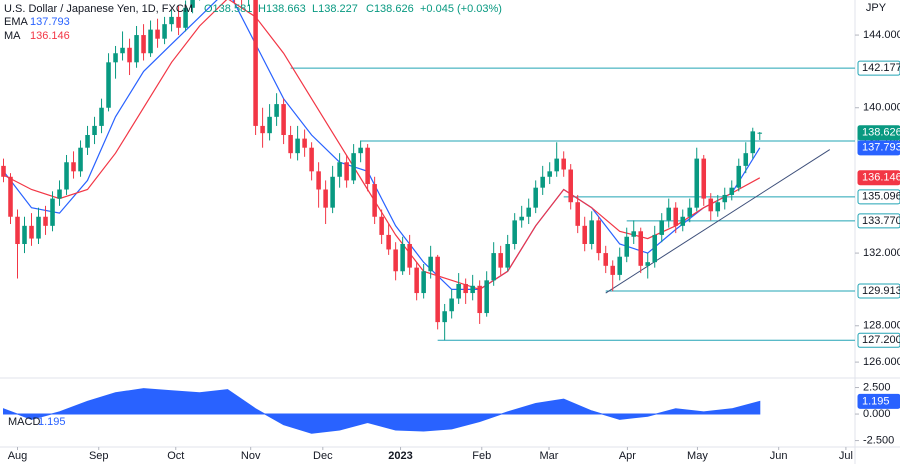 Image resolution: width=900 pixels, height=464 pixels. I want to click on indicator-value: 136.146, so click(50, 36).